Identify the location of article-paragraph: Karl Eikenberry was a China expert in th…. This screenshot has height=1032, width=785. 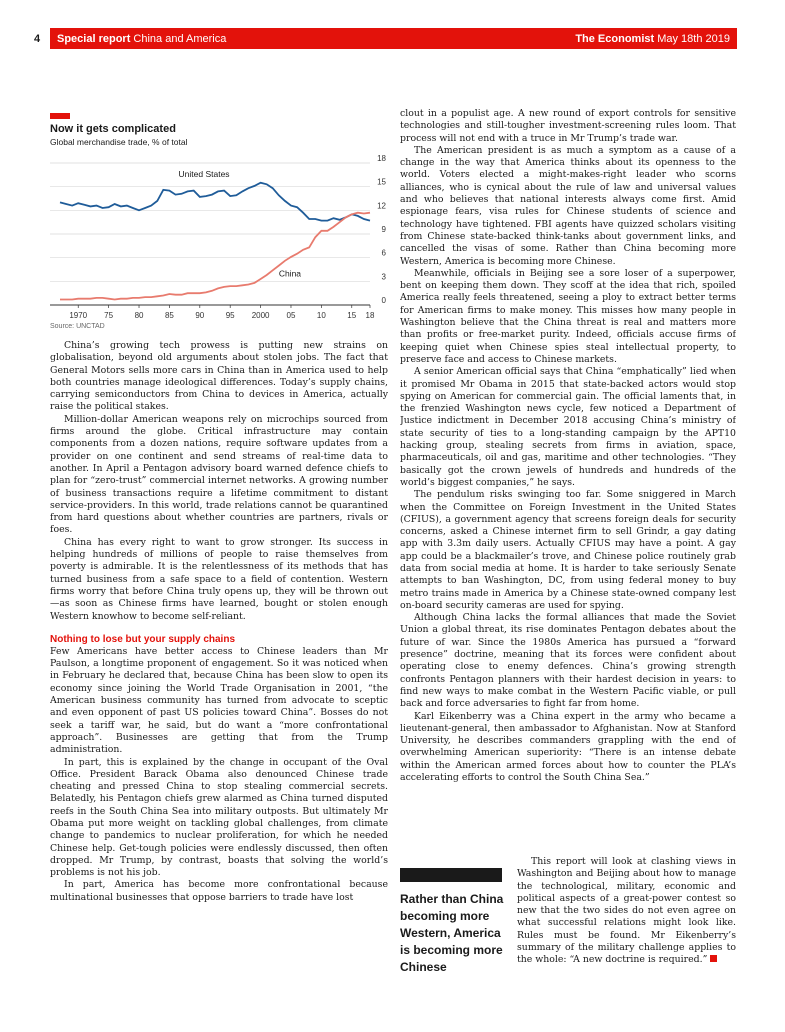
(568, 747).